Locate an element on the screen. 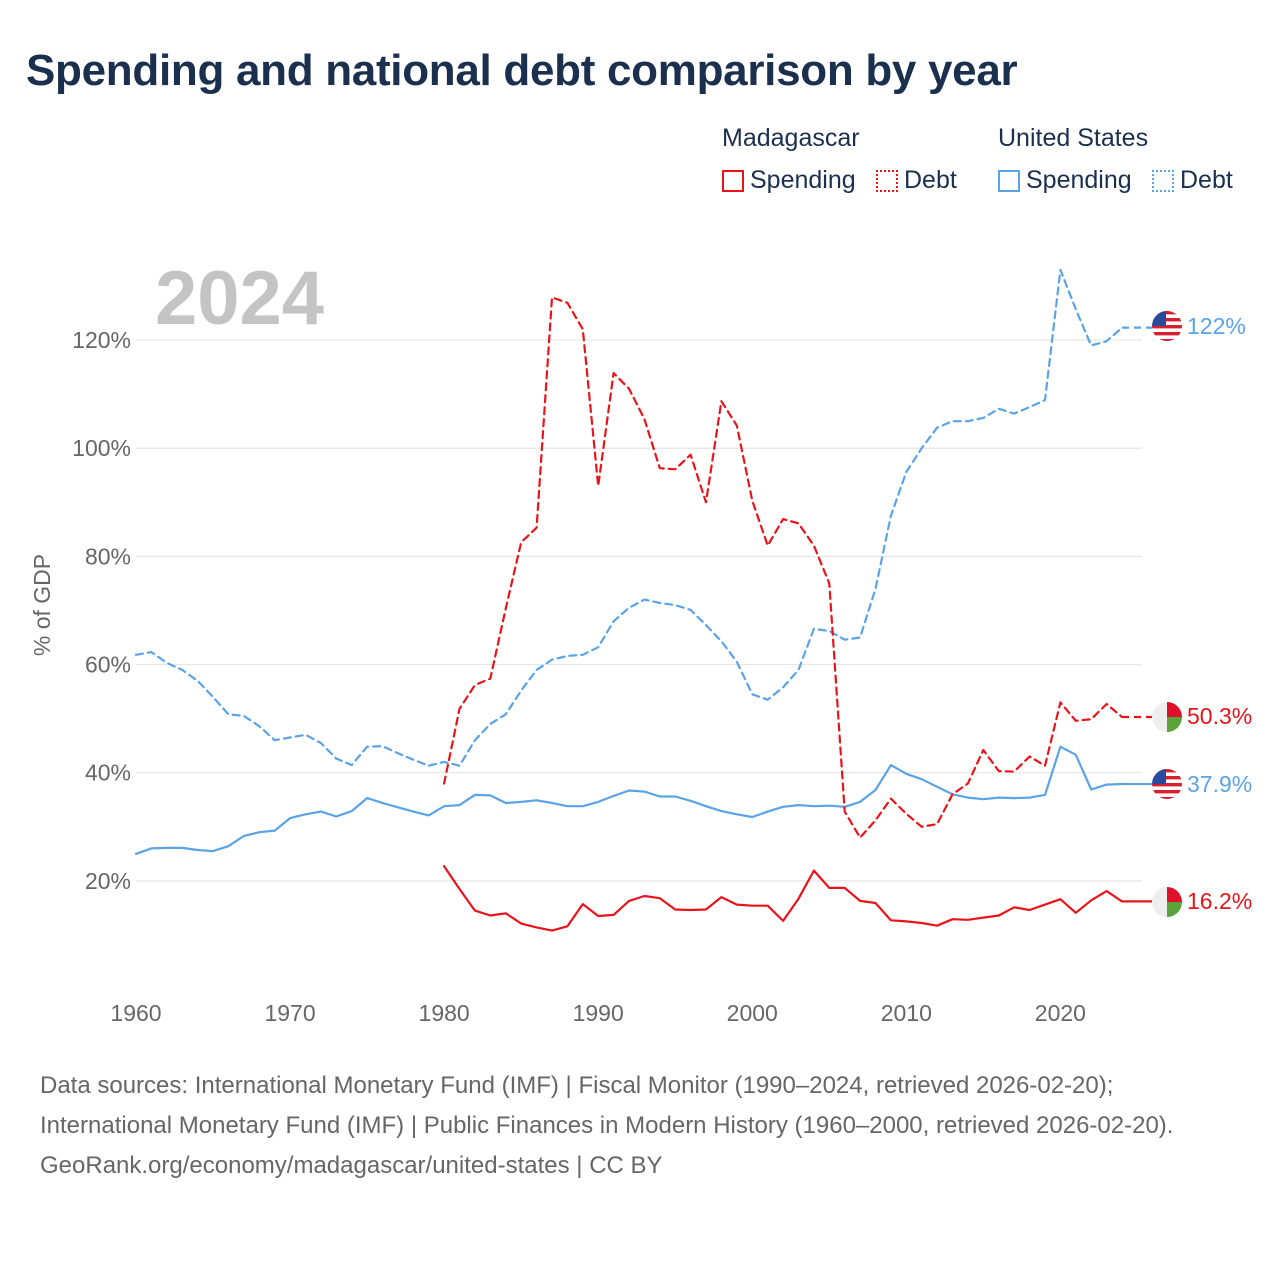 This screenshot has height=1280, width=1280. legend-madagascar-debt-label: Debt is located at coordinates (930, 180).